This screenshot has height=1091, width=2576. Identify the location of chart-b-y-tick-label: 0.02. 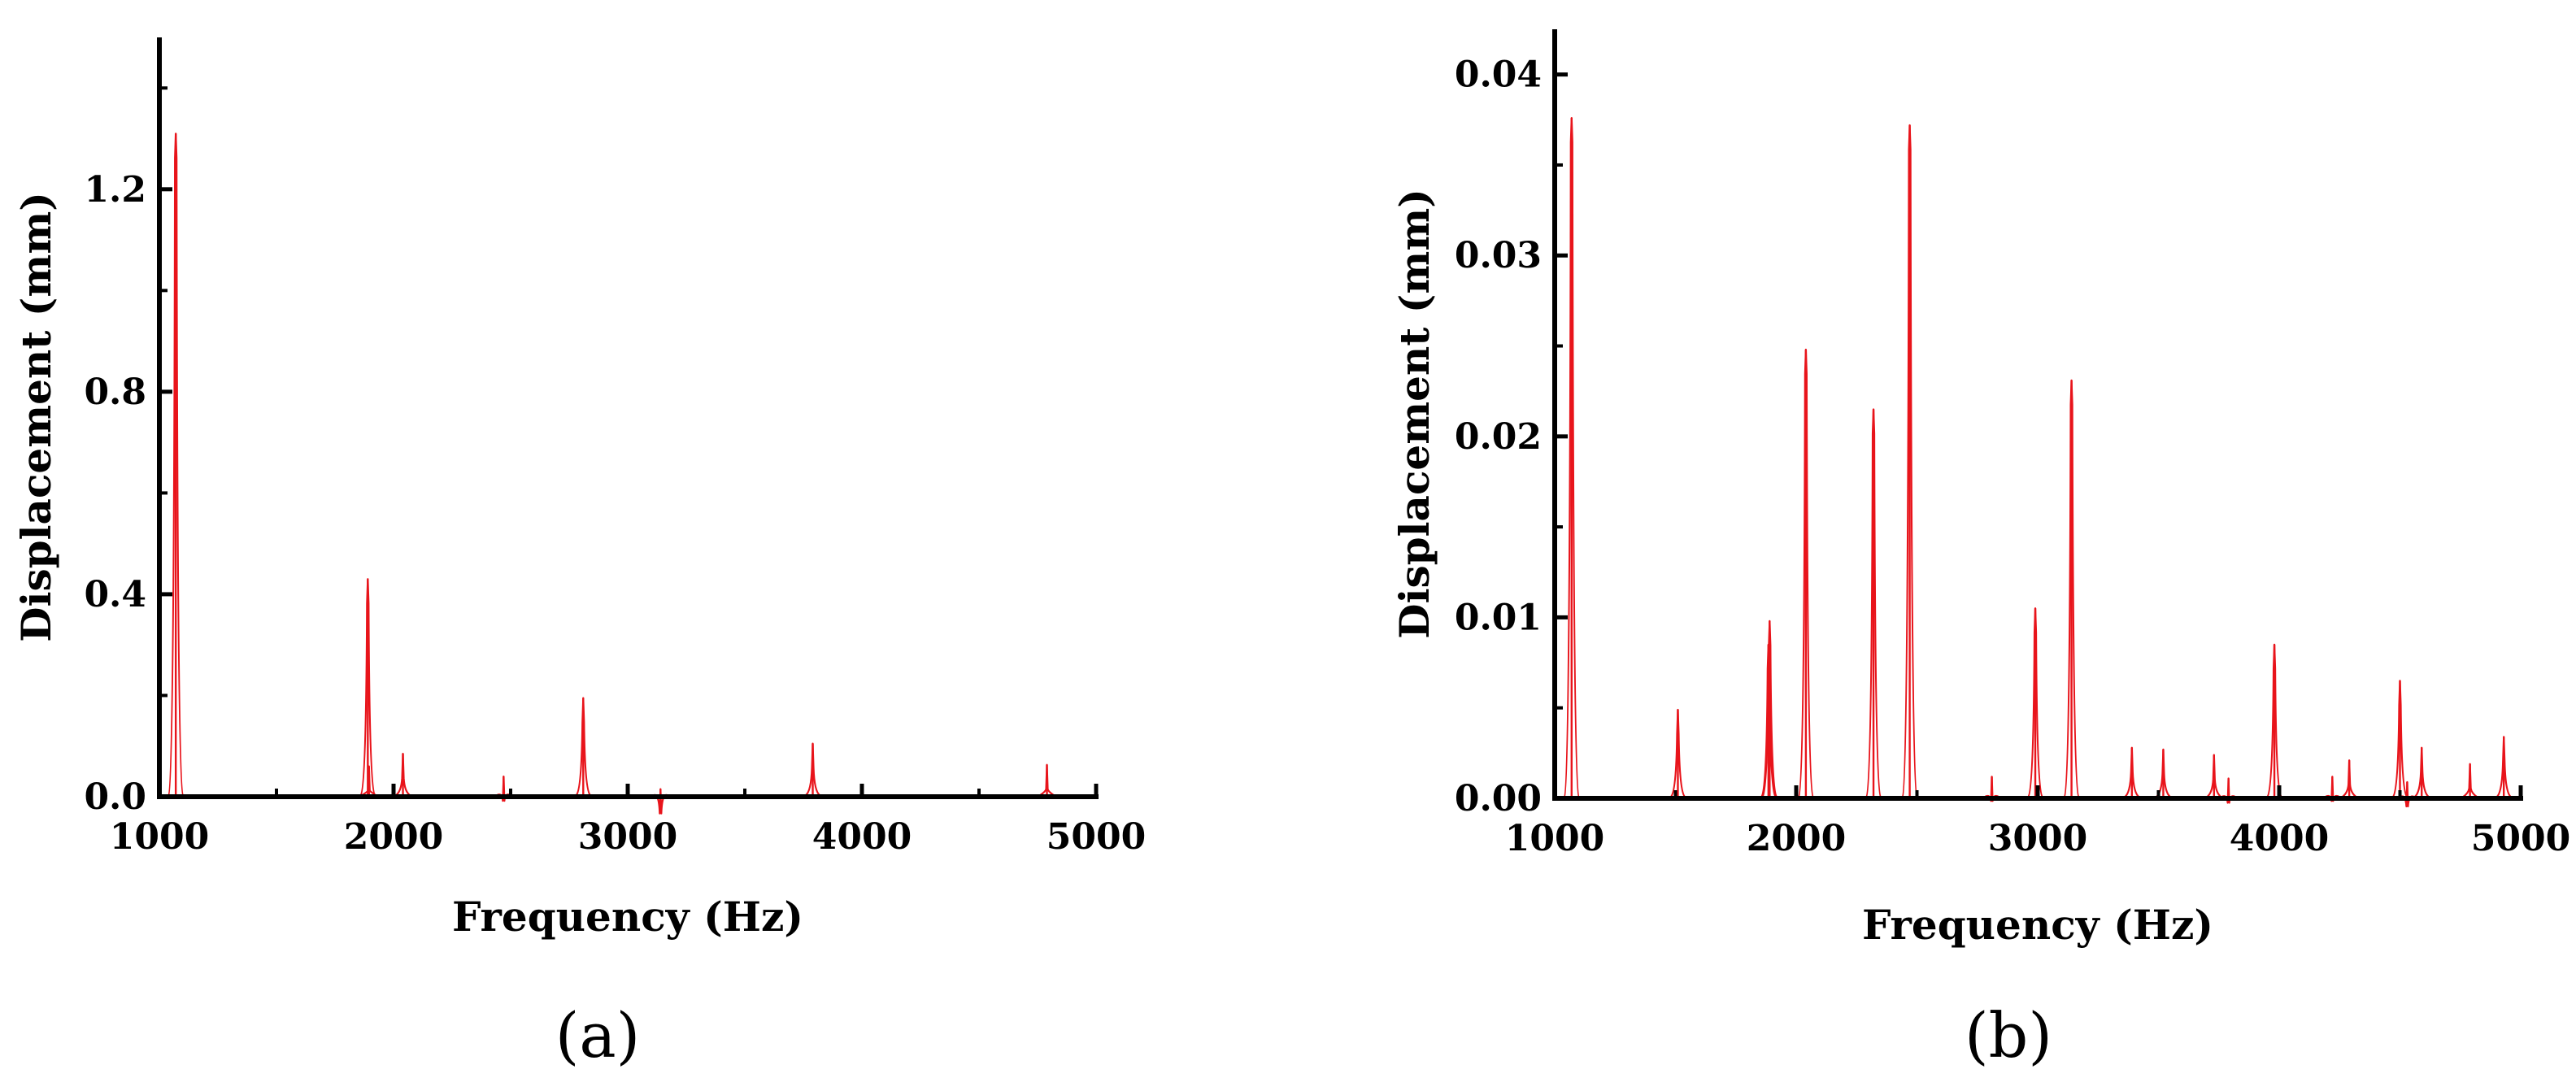
(1499, 437).